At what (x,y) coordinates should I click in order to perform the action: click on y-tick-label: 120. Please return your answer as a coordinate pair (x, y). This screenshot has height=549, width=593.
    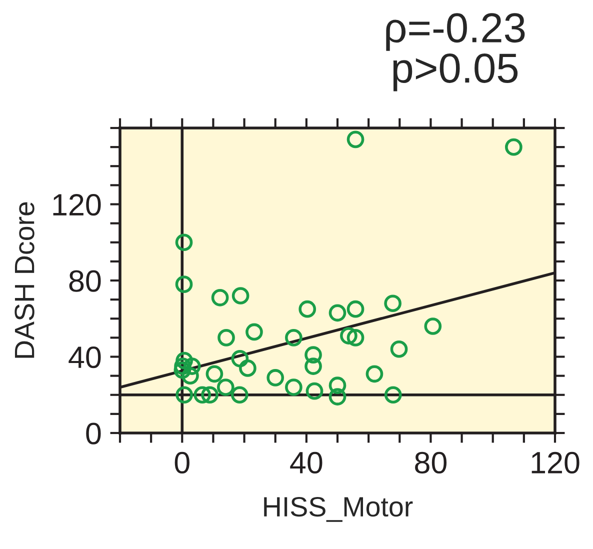
    Looking at the image, I should click on (77, 205).